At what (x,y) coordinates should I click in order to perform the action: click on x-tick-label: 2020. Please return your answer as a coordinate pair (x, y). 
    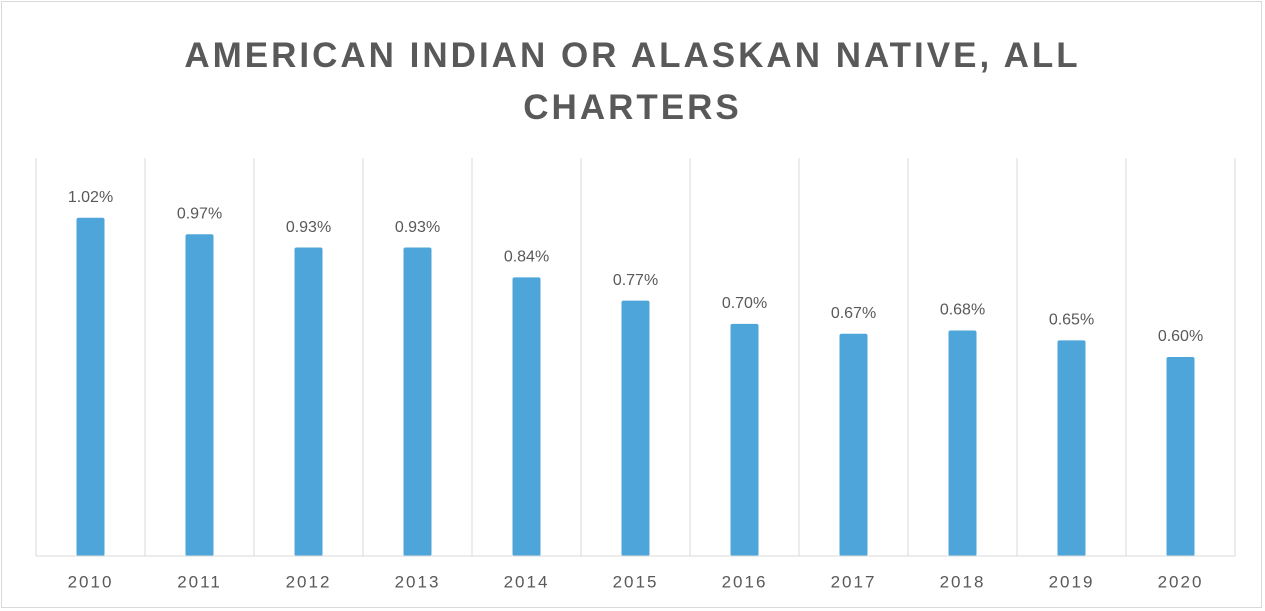
    Looking at the image, I should click on (1181, 581).